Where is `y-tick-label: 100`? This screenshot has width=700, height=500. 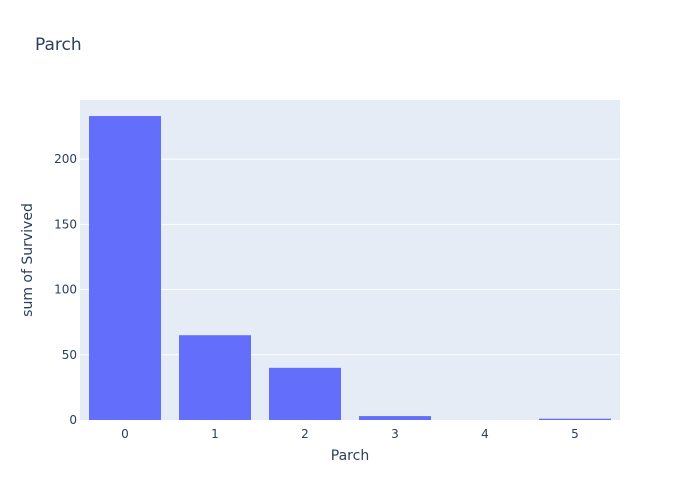 y-tick-label: 100 is located at coordinates (65, 290).